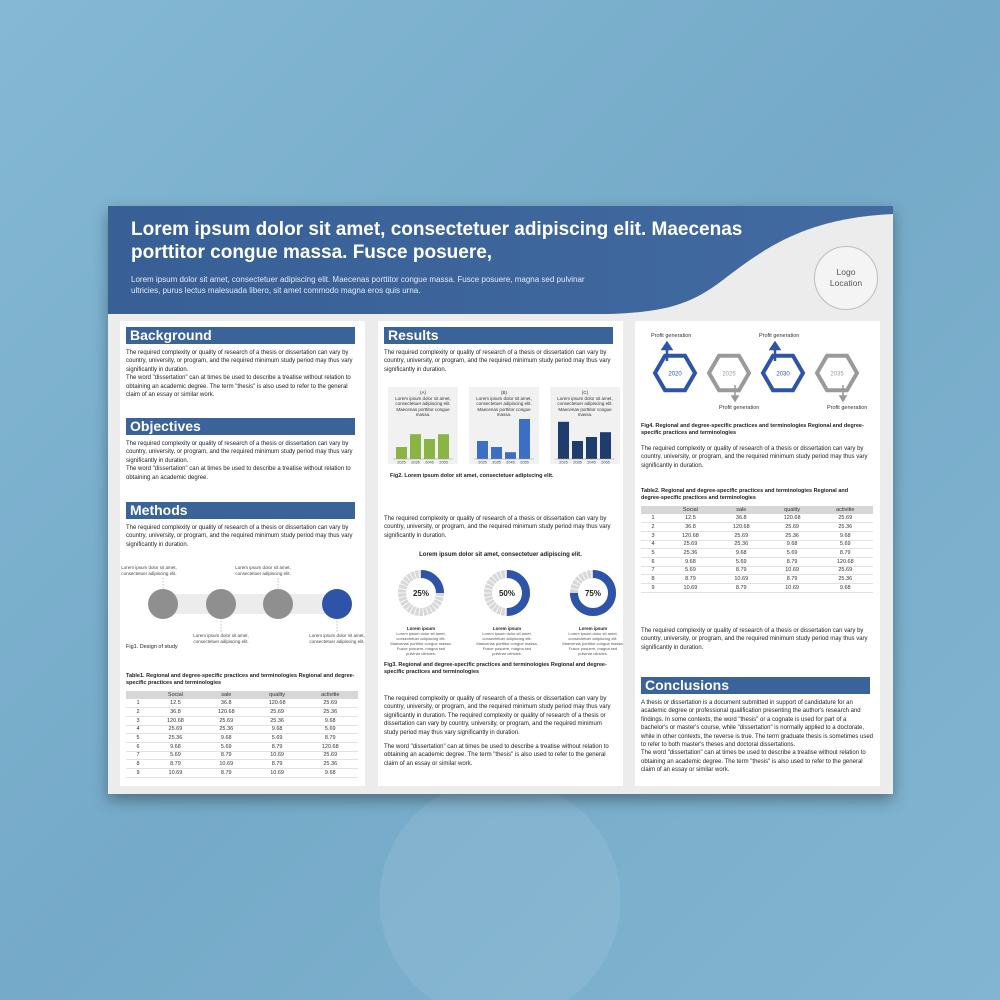 The height and width of the screenshot is (1000, 1000). Describe the element at coordinates (250, 605) in the screenshot. I see `study-design-steps` at that location.